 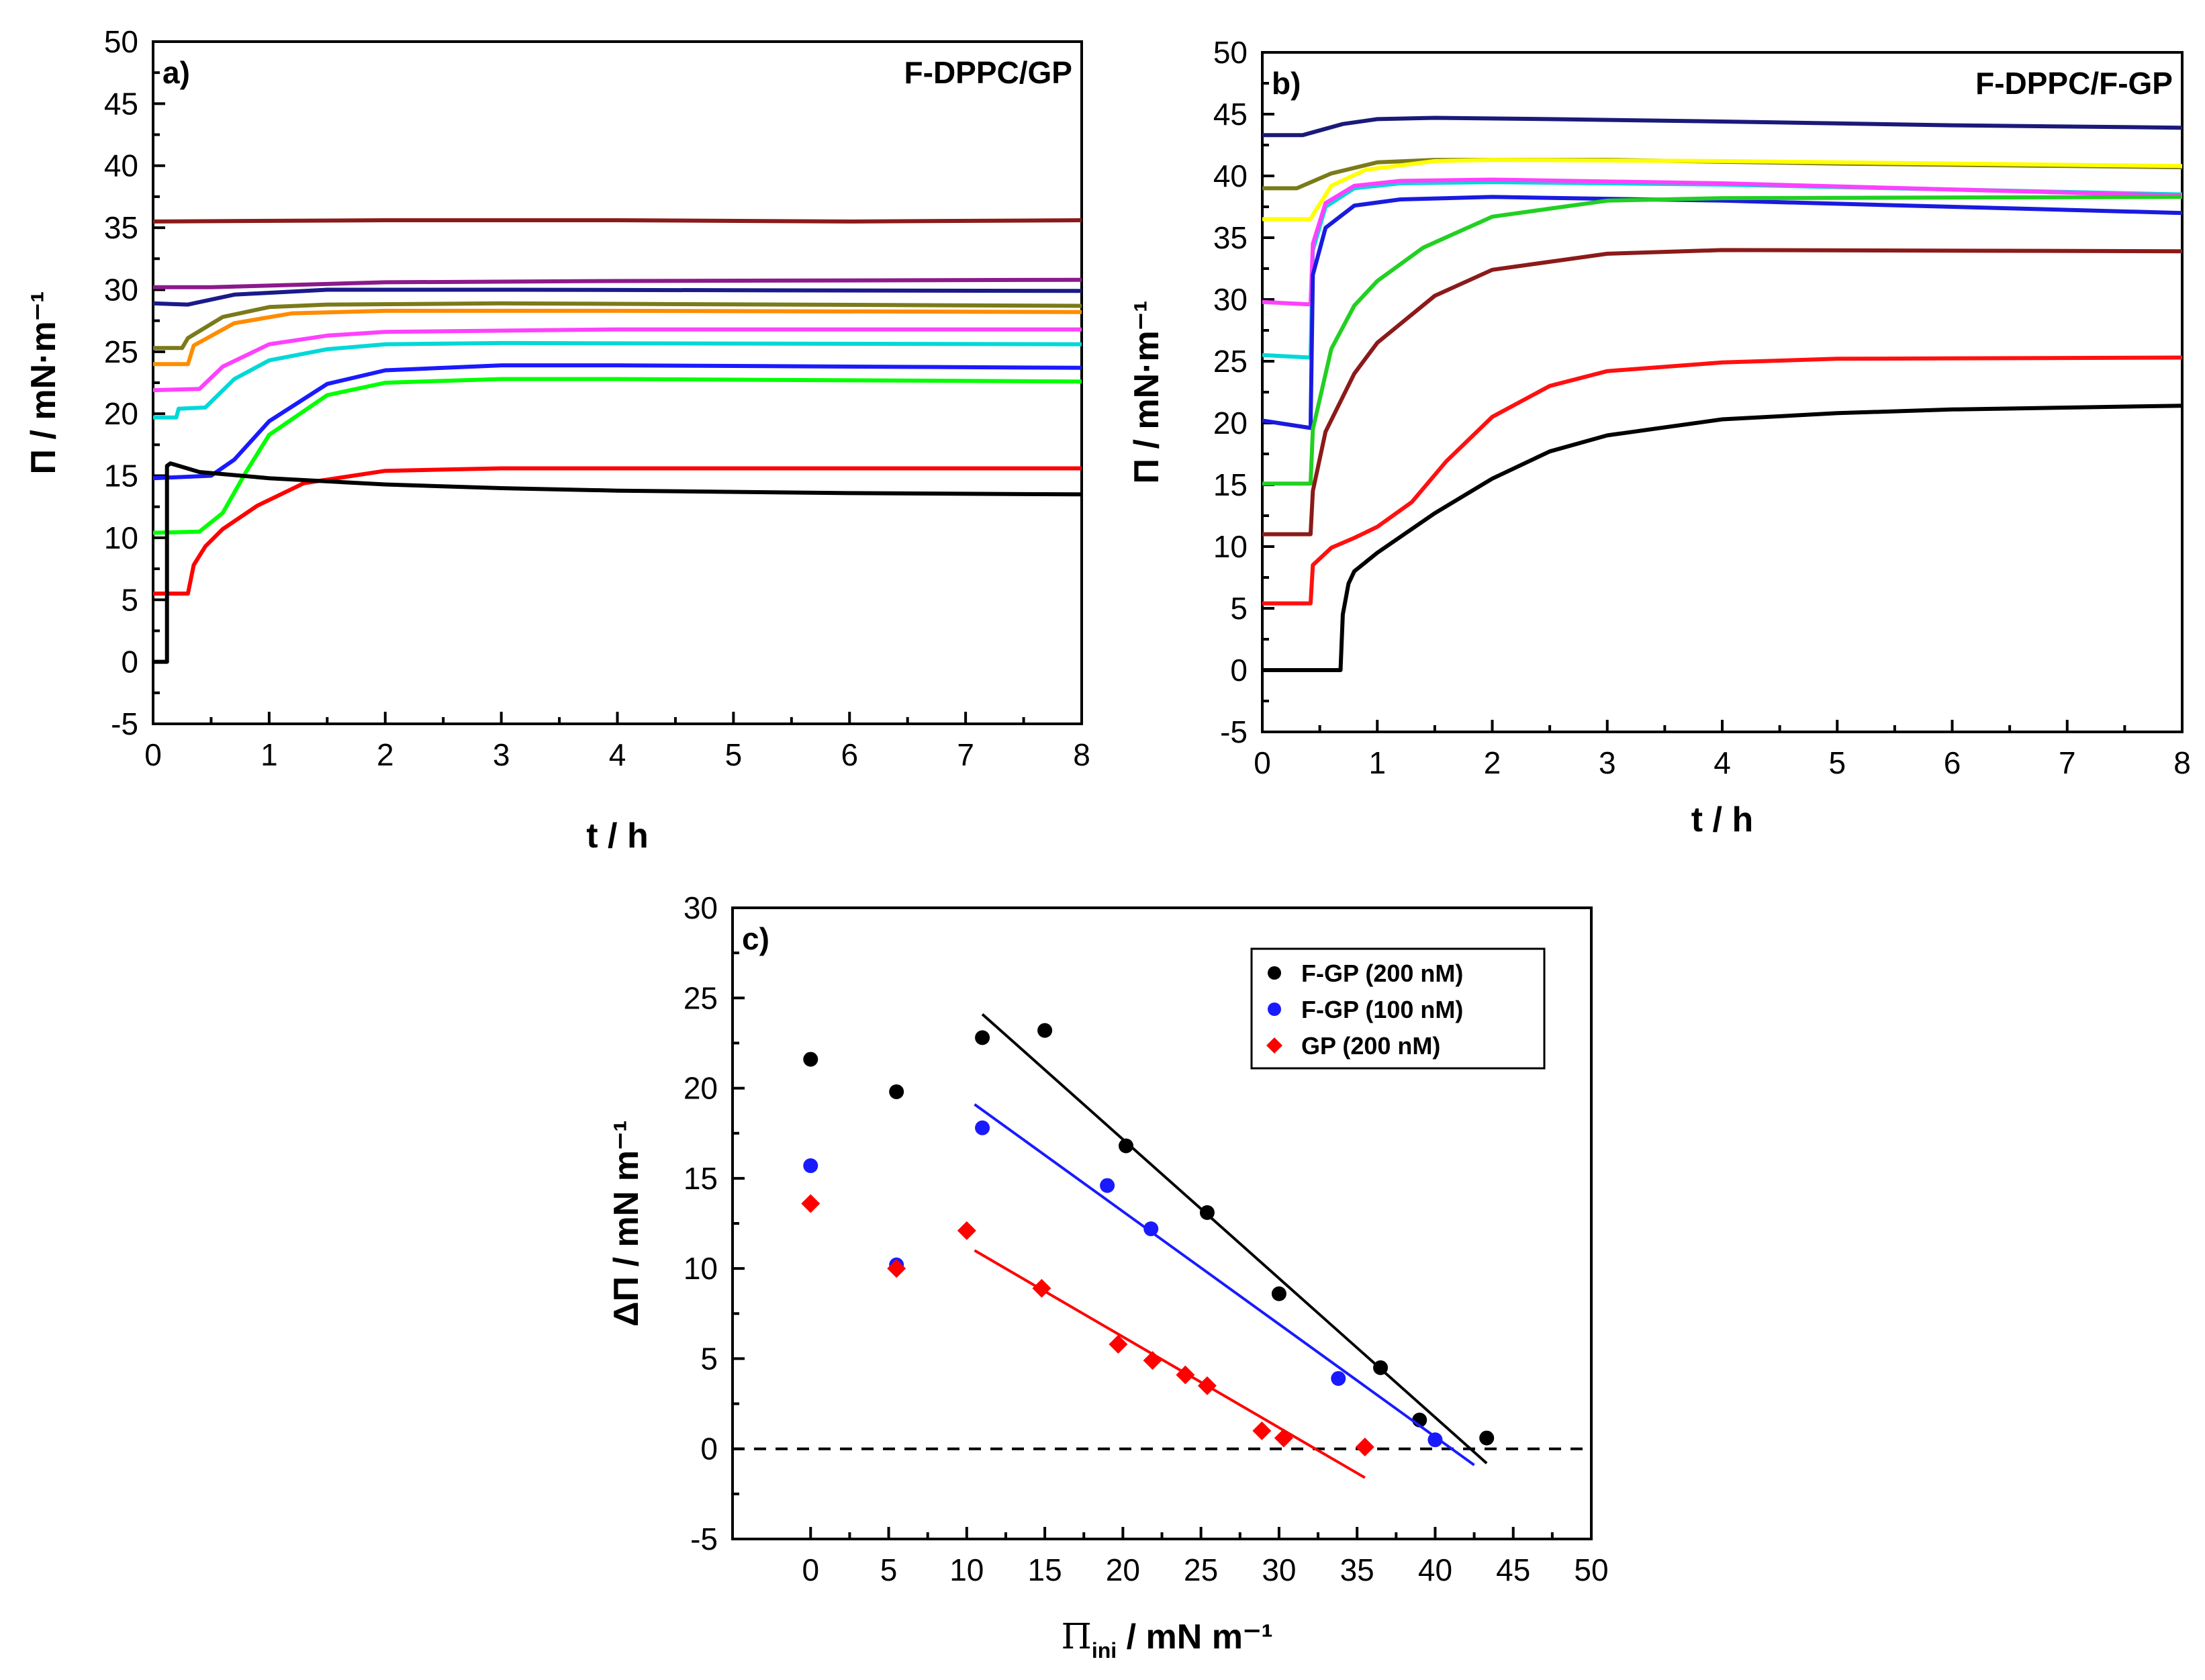 What do you see at coordinates (701, 1268) in the screenshot?
I see `panel-c-y-tick-label: 10` at bounding box center [701, 1268].